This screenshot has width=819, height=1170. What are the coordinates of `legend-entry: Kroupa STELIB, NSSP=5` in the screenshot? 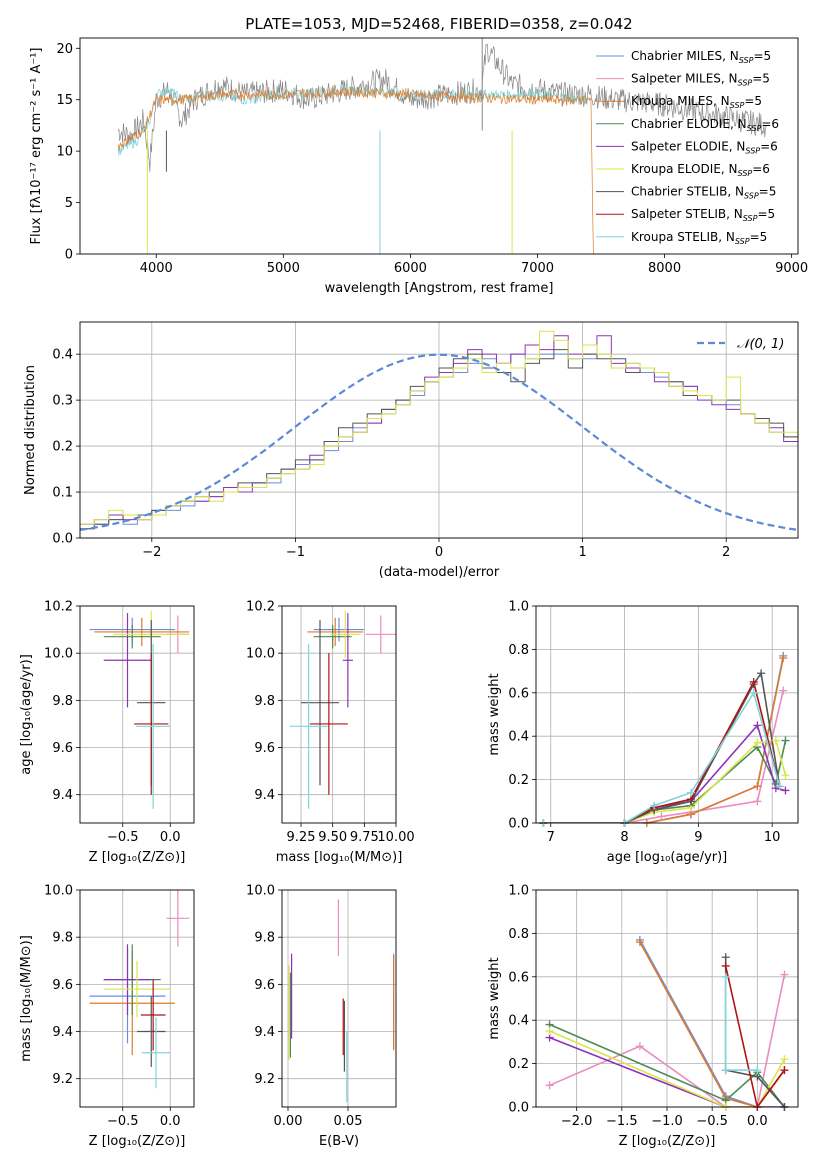 It's located at (699, 238).